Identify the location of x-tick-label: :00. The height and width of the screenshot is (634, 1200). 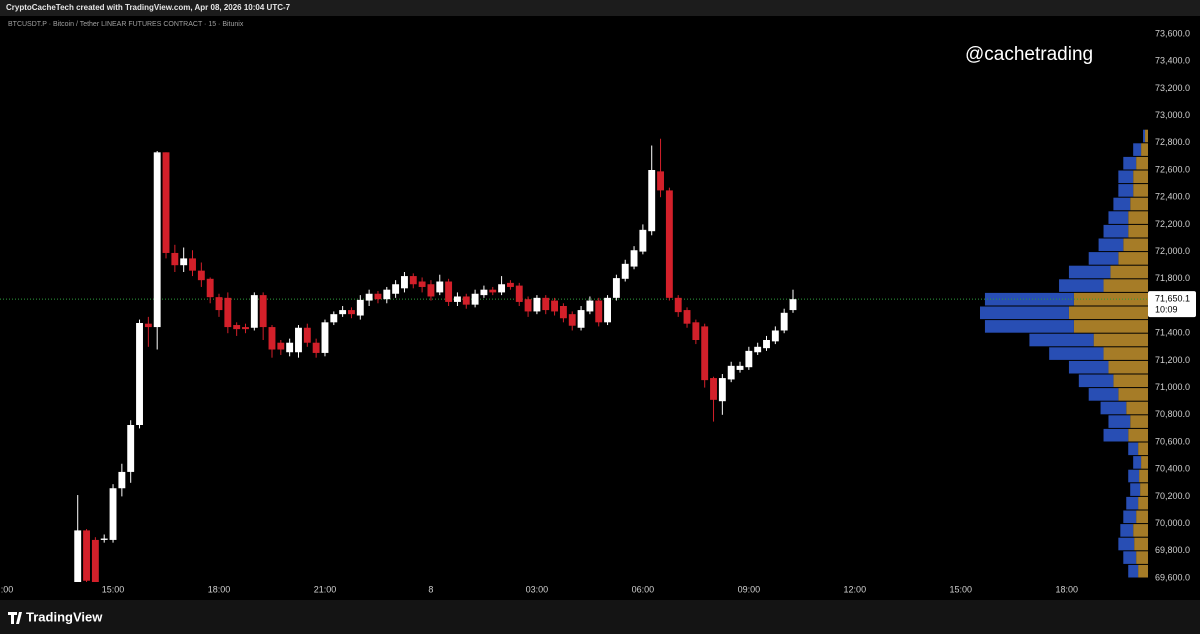
(7, 589).